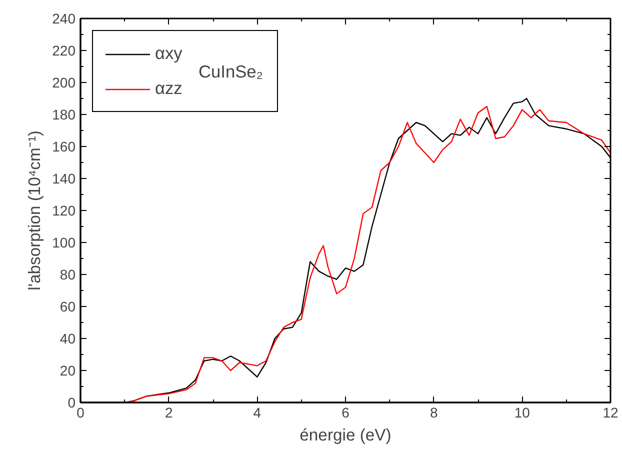  Describe the element at coordinates (64, 82) in the screenshot. I see `y-tick-label: 200` at that location.